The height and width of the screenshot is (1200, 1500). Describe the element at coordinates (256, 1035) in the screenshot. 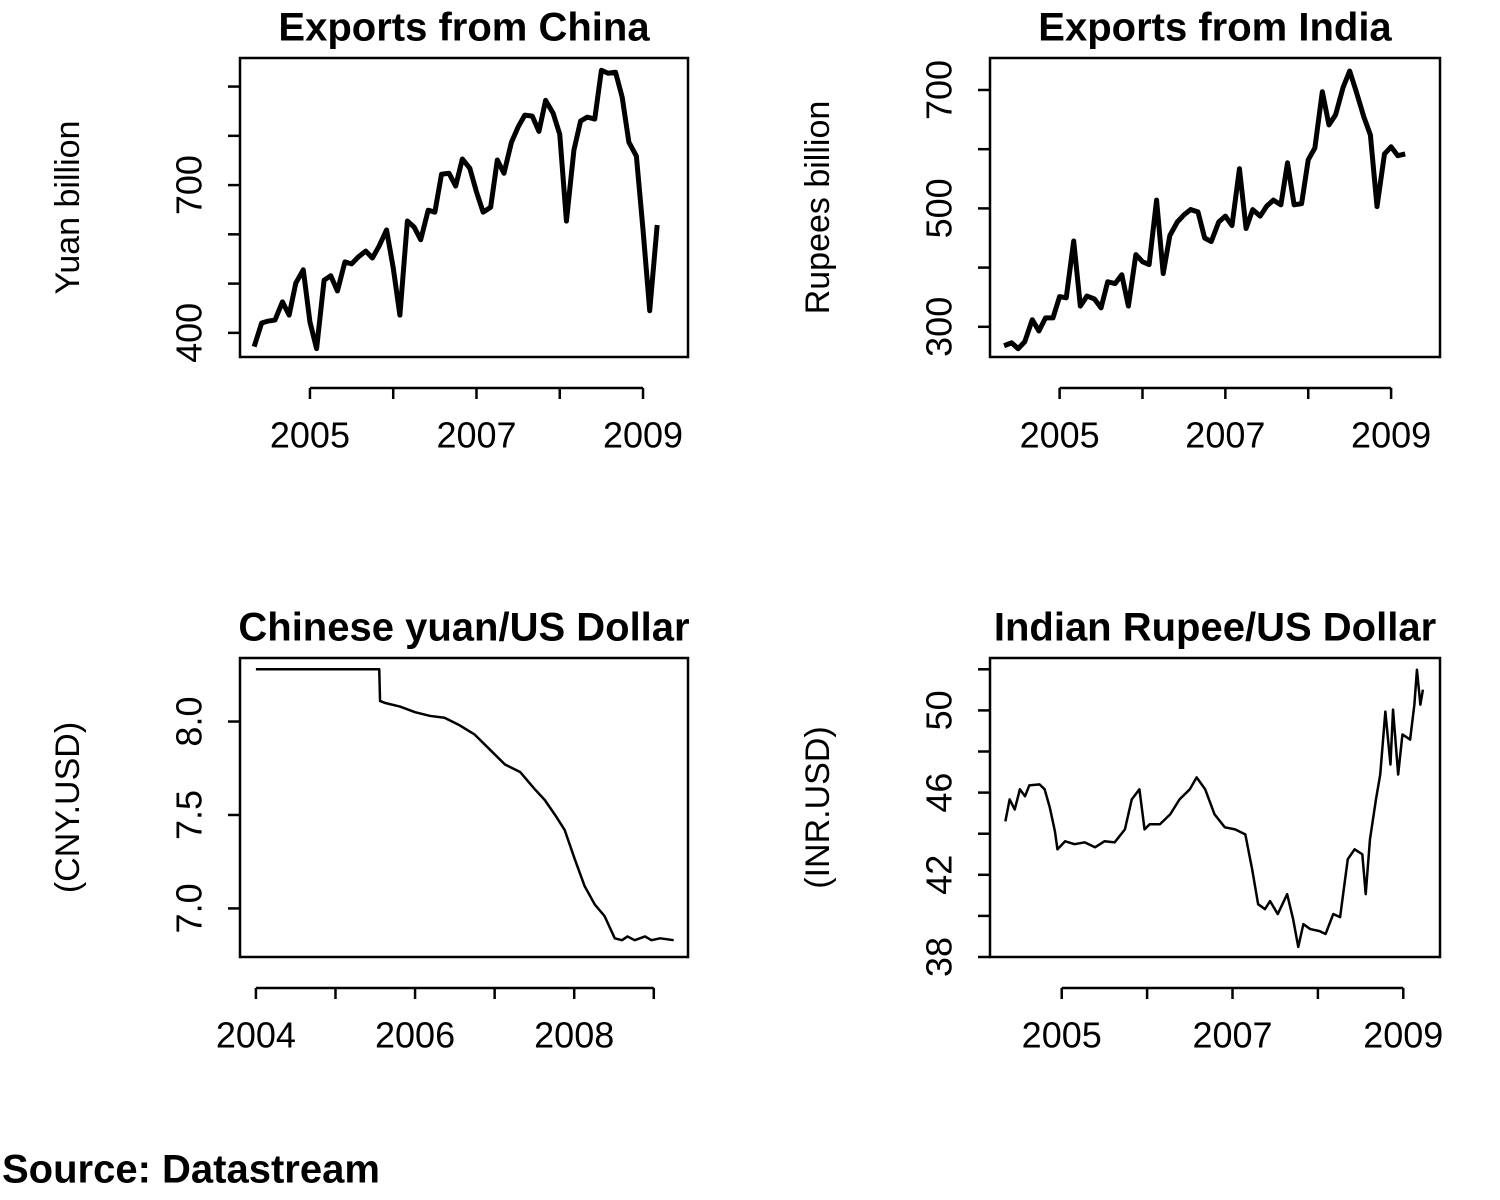

I see `x-tick-label: 2004` at that location.